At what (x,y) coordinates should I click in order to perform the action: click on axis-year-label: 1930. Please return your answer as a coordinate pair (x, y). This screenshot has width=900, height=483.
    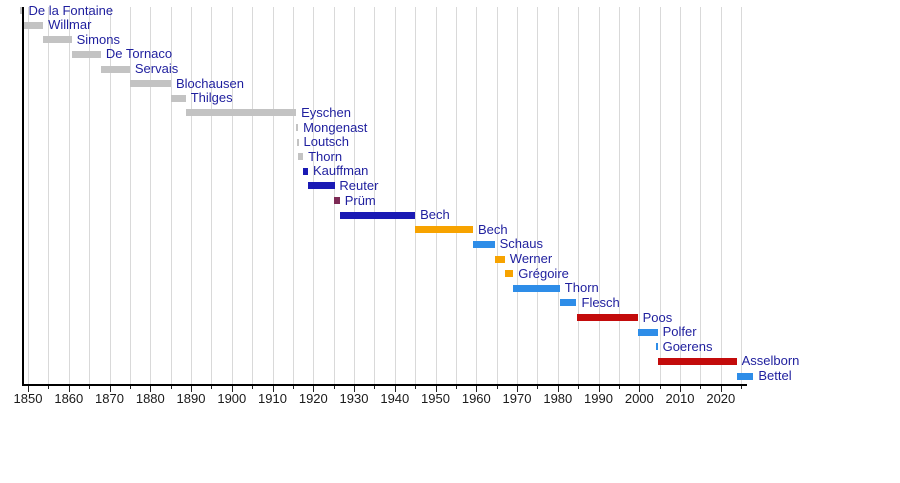
    Looking at the image, I should click on (354, 398).